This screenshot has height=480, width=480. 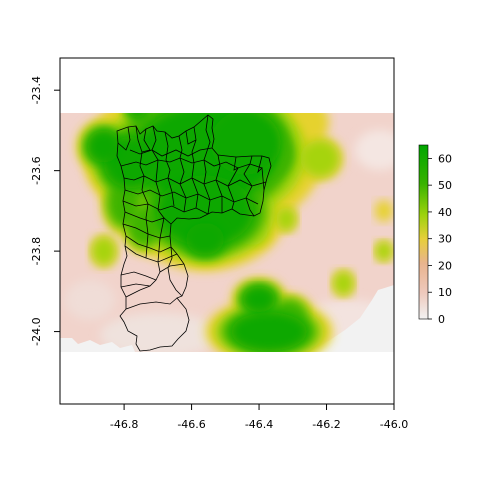 What do you see at coordinates (191, 424) in the screenshot?
I see `x-tick-label: -46.6` at bounding box center [191, 424].